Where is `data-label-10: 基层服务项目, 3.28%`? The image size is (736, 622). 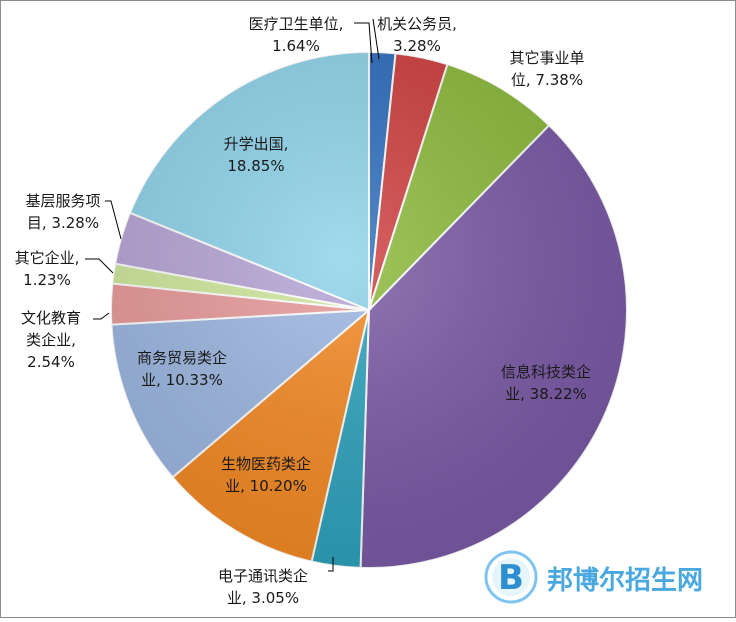 data-label-10: 基层服务项目, 3.28% is located at coordinates (62, 212).